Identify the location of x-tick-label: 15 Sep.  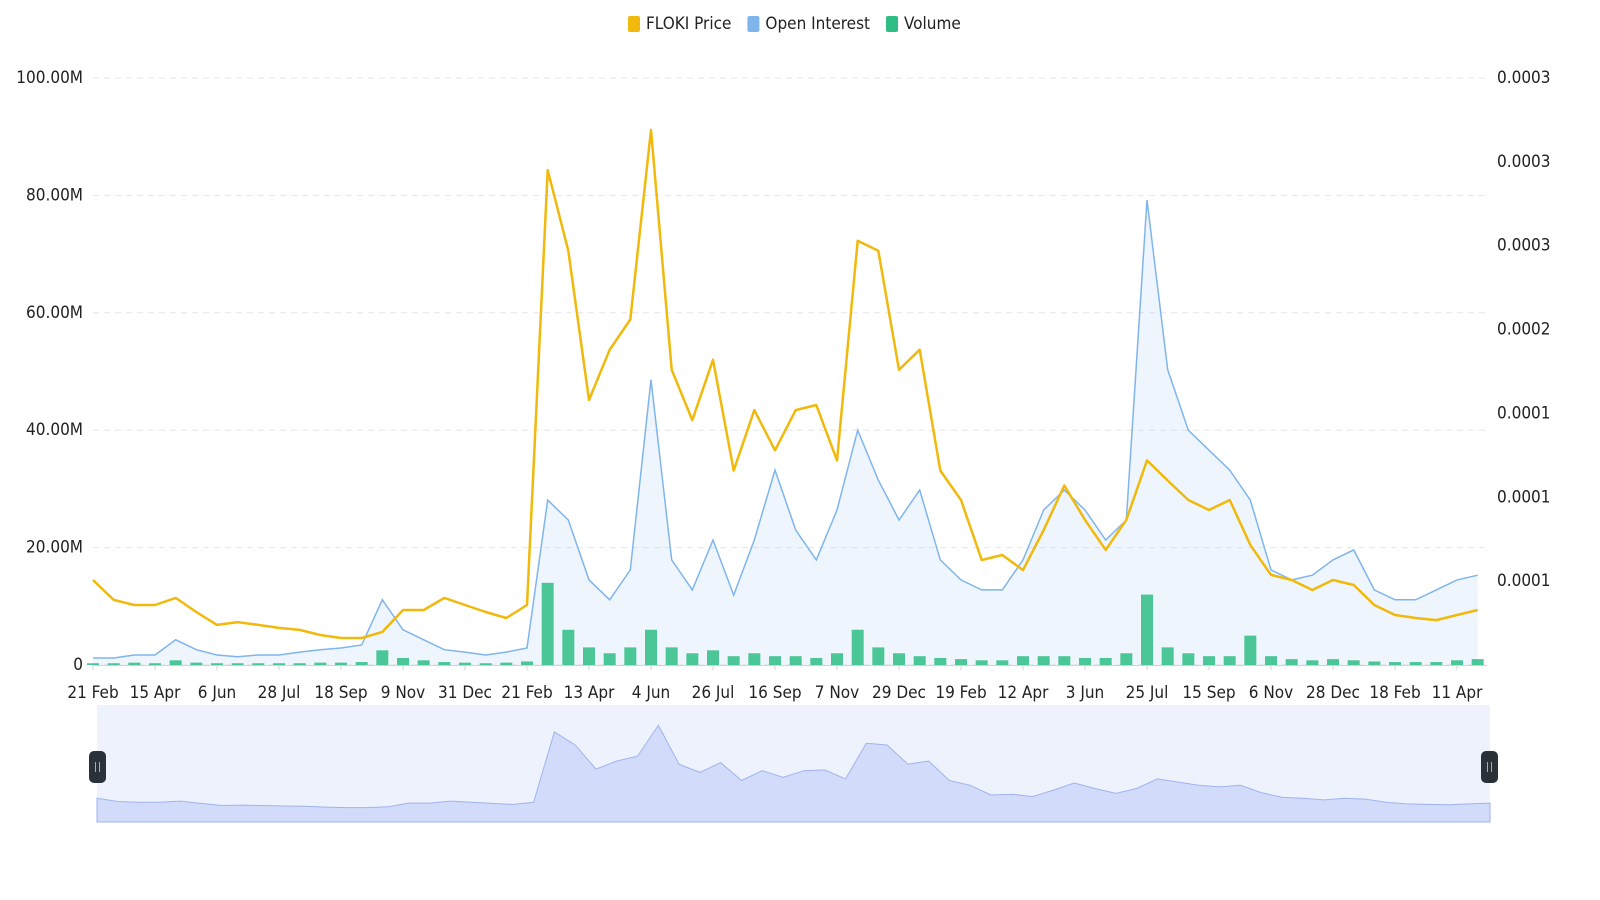
(1208, 693).